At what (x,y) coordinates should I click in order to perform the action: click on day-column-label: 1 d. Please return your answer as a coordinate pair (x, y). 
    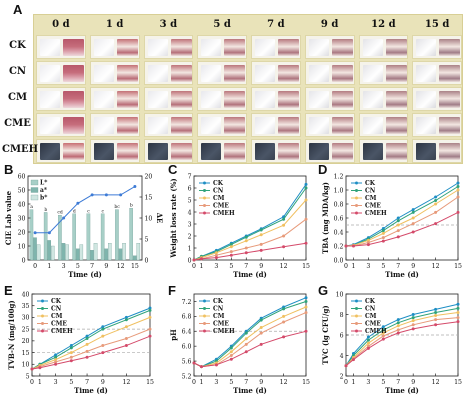
    Looking at the image, I should click on (114, 24).